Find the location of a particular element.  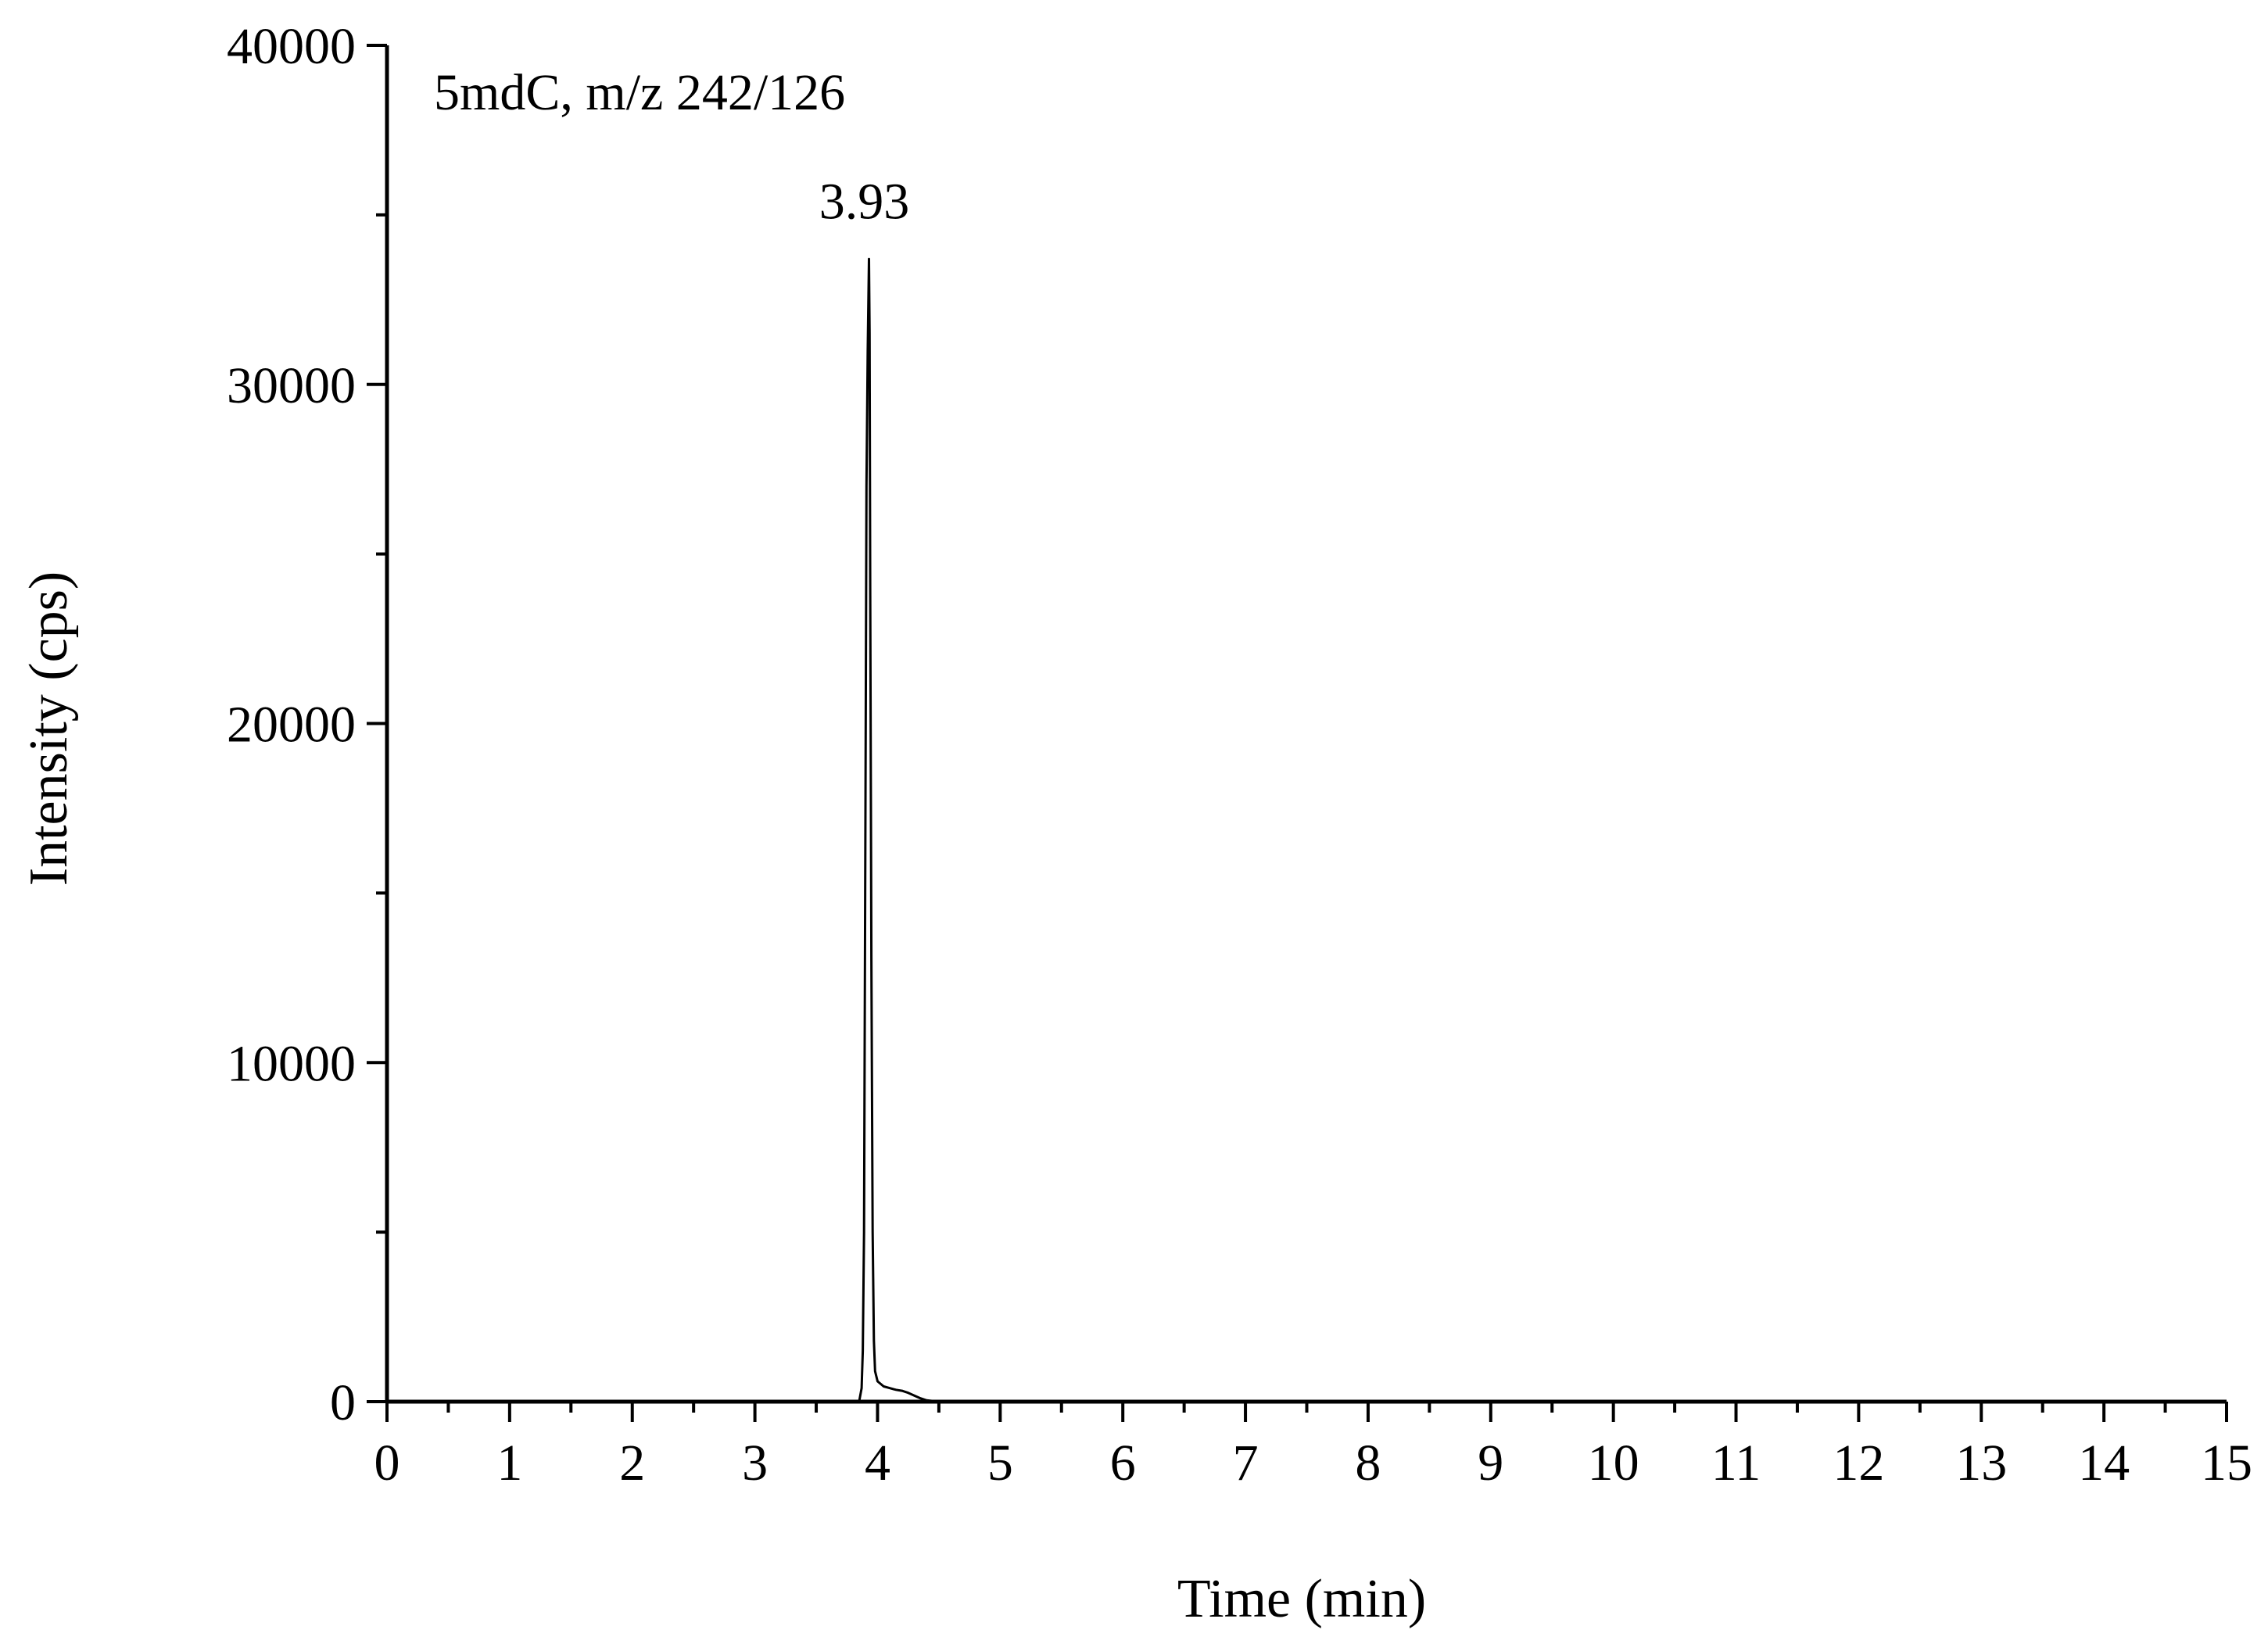

peak-retention-label: 3.93 is located at coordinates (864, 201).